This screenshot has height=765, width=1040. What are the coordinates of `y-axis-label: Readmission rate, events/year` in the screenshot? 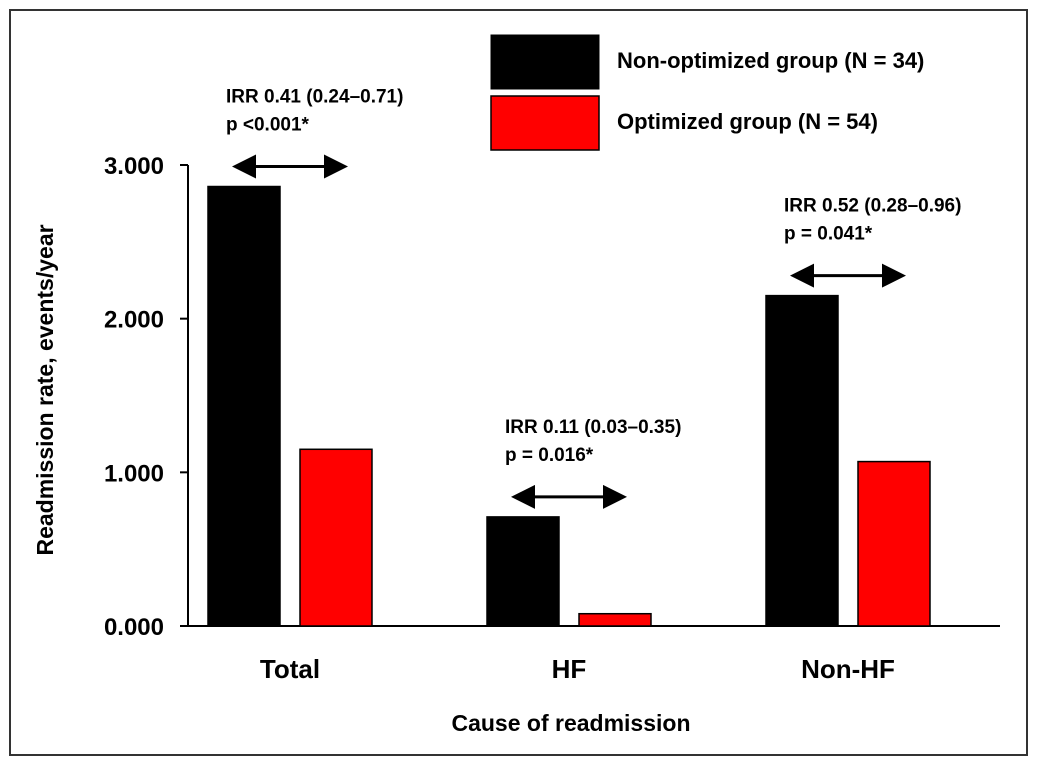 It's located at (45, 389).